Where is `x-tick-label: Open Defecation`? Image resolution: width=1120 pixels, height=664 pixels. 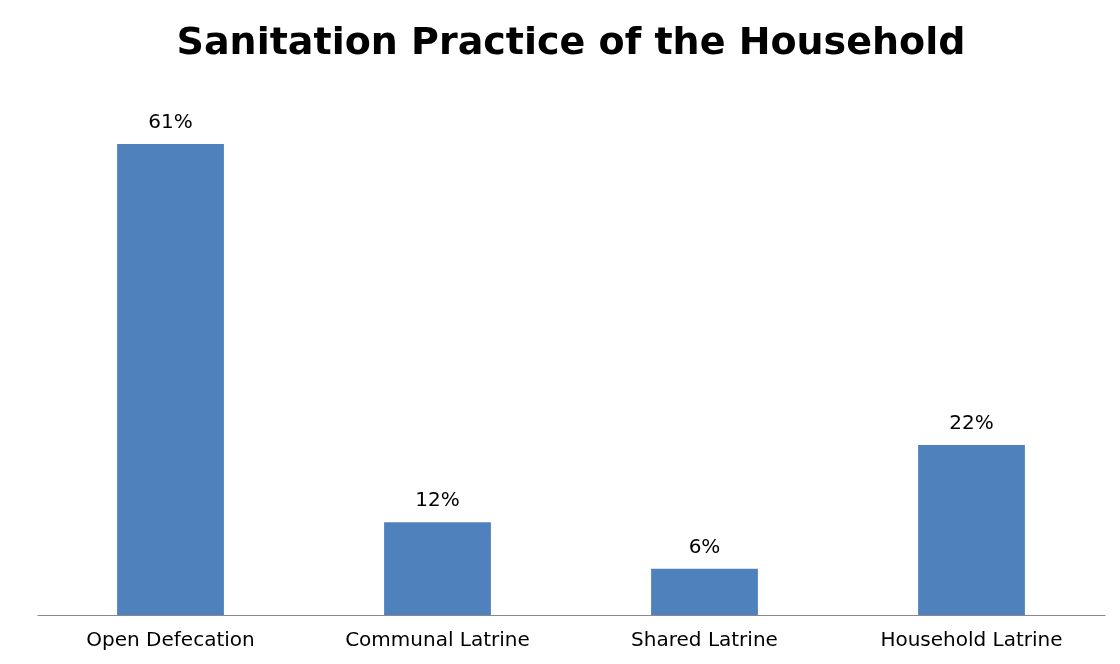 x-tick-label: Open Defecation is located at coordinates (170, 638).